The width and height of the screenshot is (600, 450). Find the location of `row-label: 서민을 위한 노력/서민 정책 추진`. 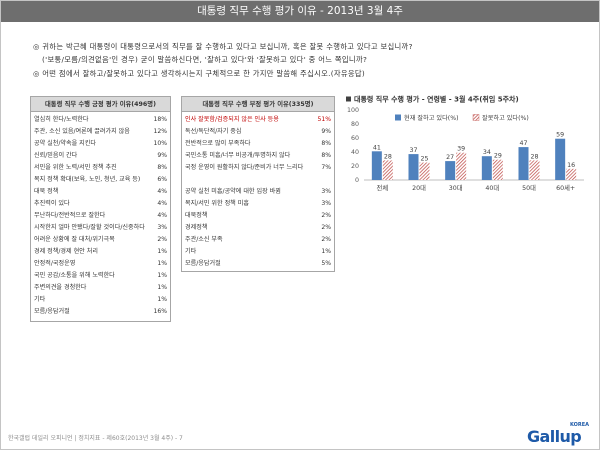

row-label: 서민을 위한 노력/서민 정책 추진 is located at coordinates (75, 167).